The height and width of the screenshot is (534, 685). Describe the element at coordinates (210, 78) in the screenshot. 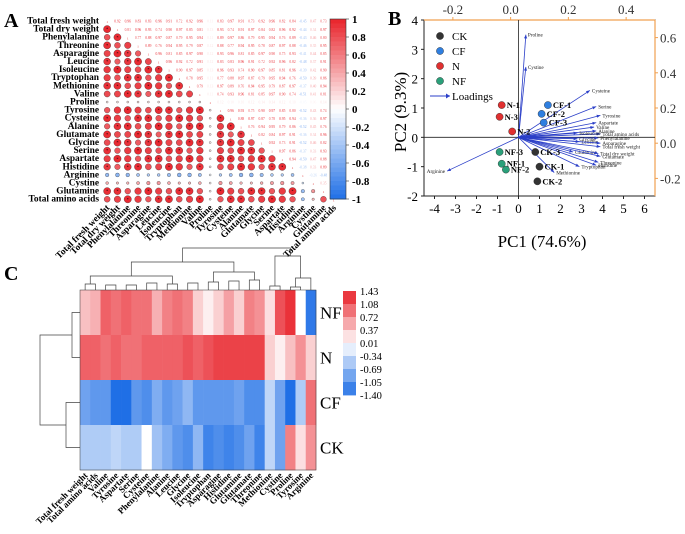

I see `corr-value: 0.11` at that location.